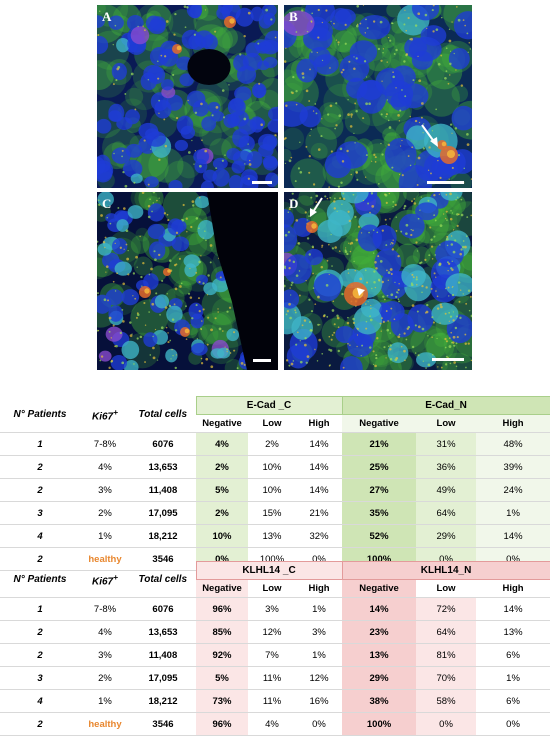 The image size is (550, 736). I want to click on n-negative-cell: 52%, so click(379, 536).